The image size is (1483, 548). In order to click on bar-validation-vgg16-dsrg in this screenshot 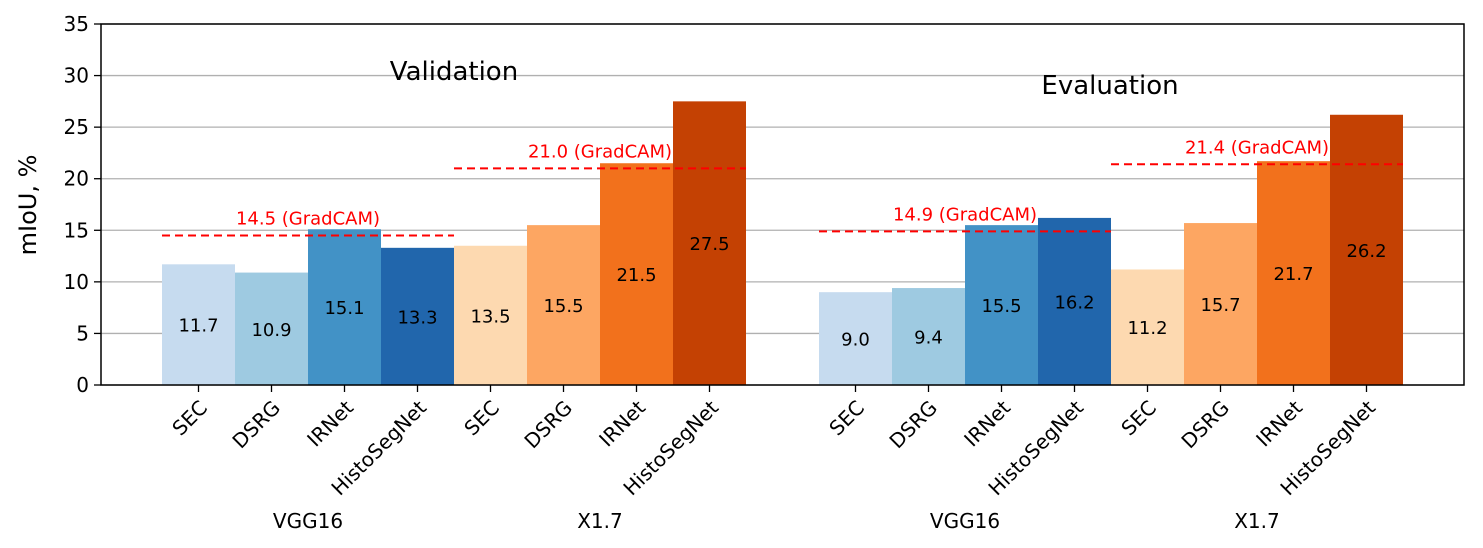, I will do `click(271, 328)`.